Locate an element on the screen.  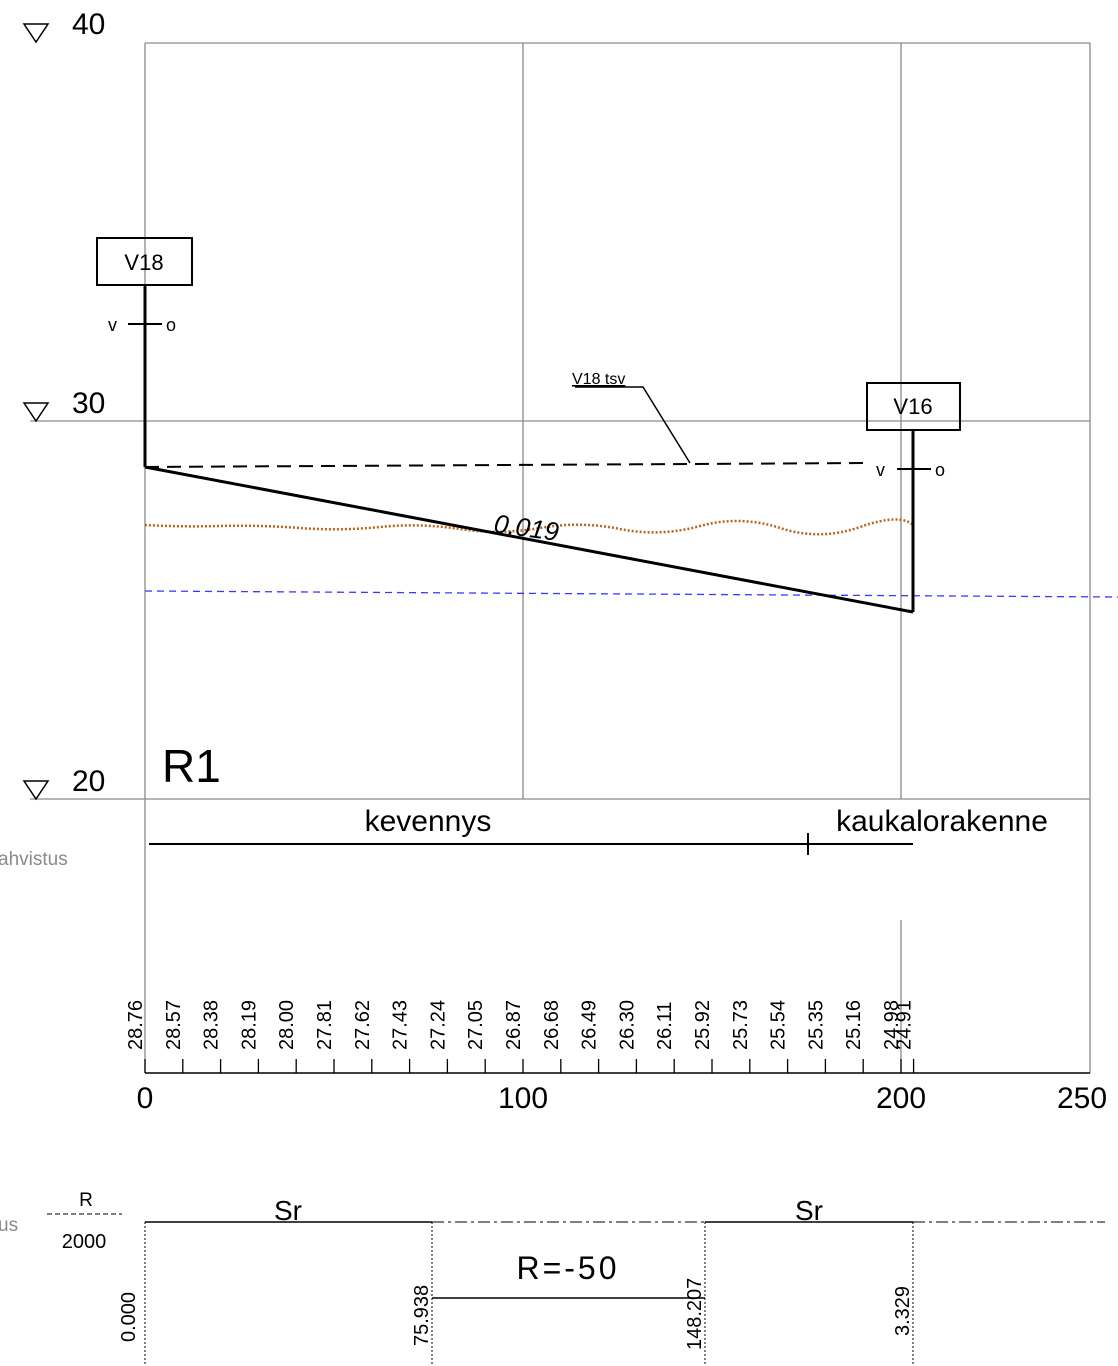
alignment-station-0: 0.000 is located at coordinates (129, 1317).